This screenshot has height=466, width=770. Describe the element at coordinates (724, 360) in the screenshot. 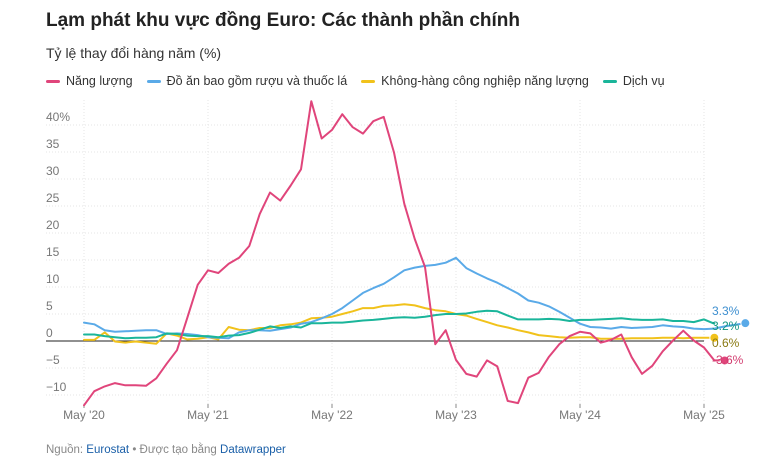

I see `end-dot-energy` at that location.